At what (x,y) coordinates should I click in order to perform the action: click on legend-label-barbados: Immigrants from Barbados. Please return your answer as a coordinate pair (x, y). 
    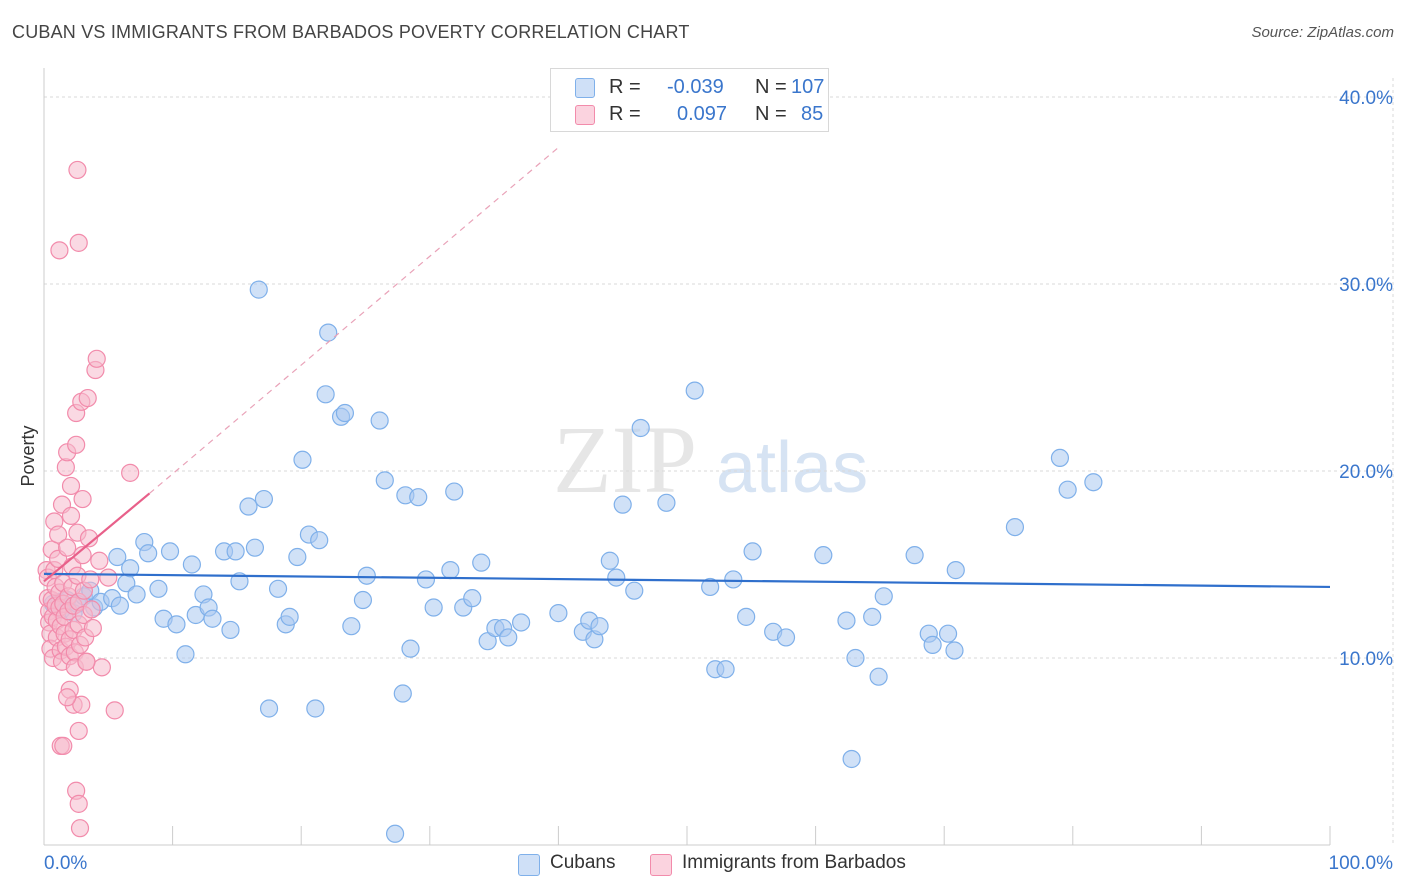
    Looking at the image, I should click on (794, 862).